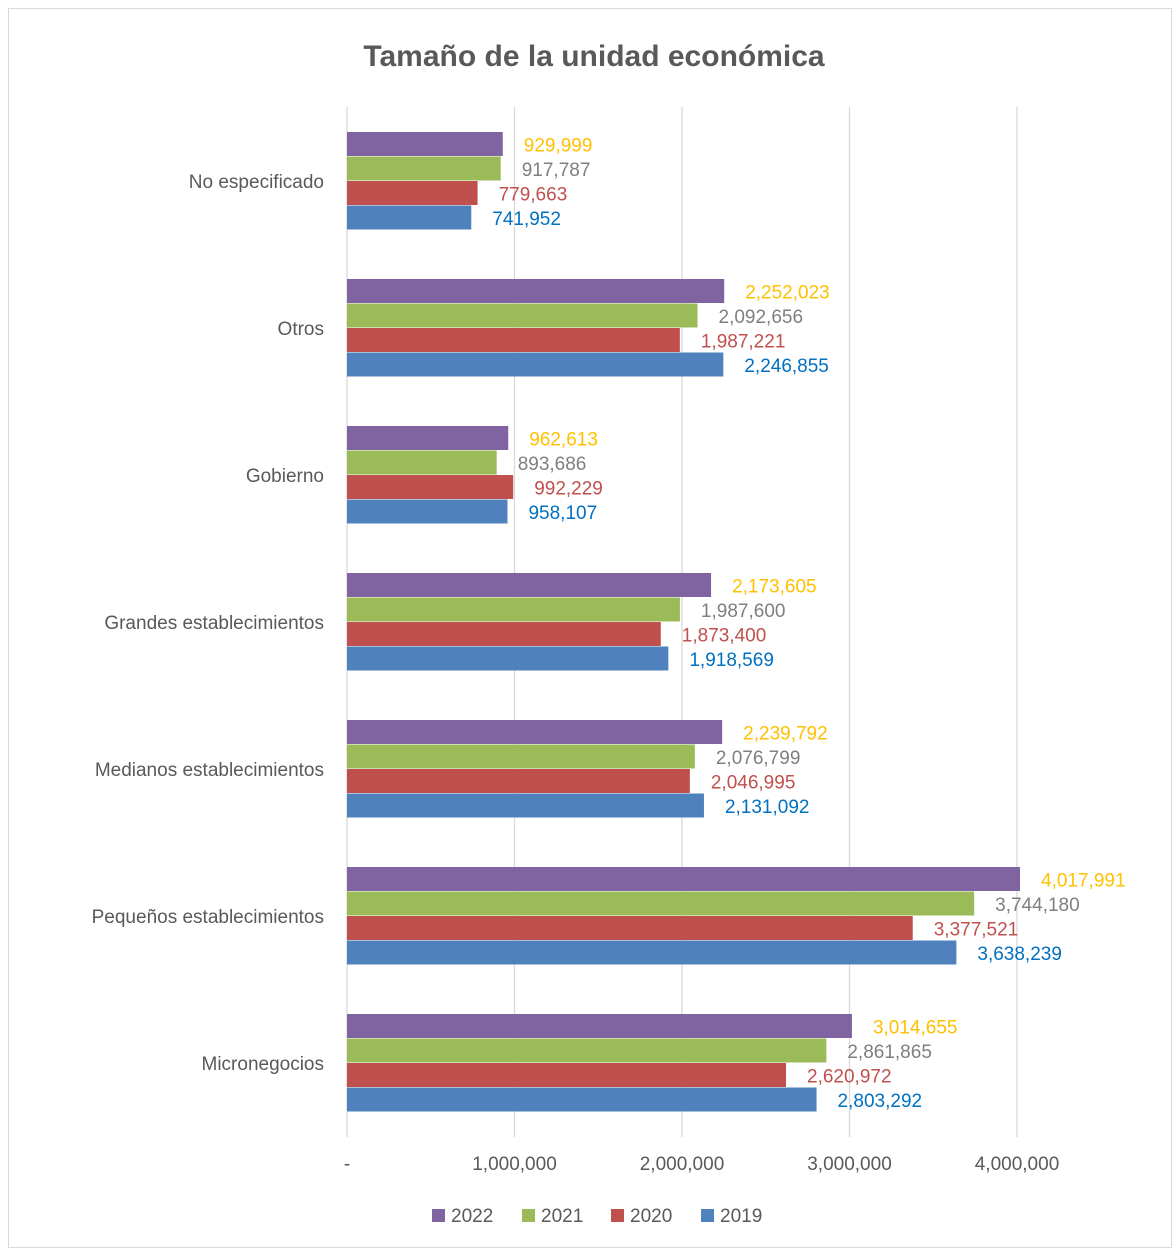 Image resolution: width=1175 pixels, height=1253 pixels. Describe the element at coordinates (976, 929) in the screenshot. I see `data-label: 3,377,521` at that location.